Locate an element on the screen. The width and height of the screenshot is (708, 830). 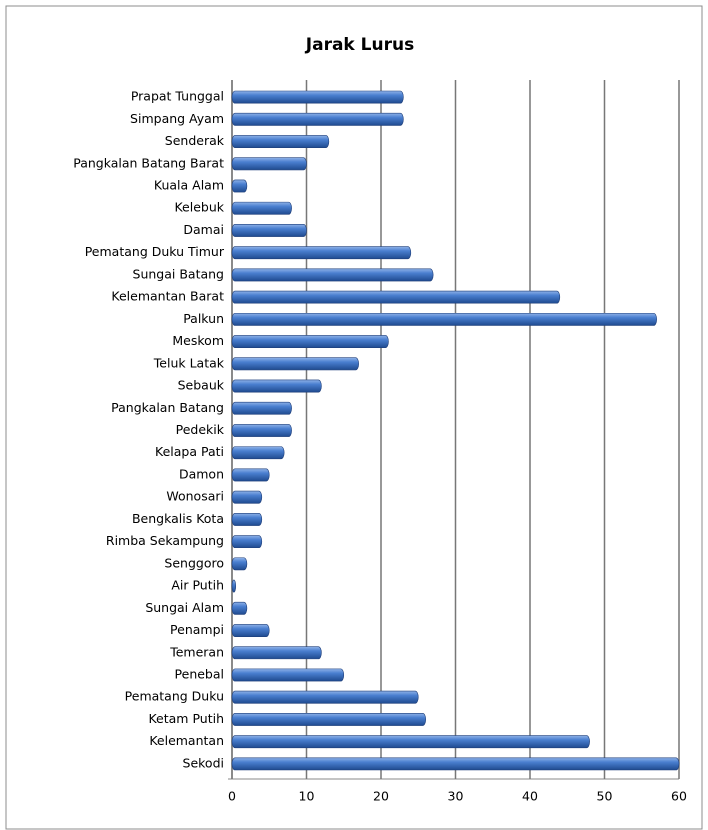
y-tick-label: Senderak is located at coordinates (195, 140).